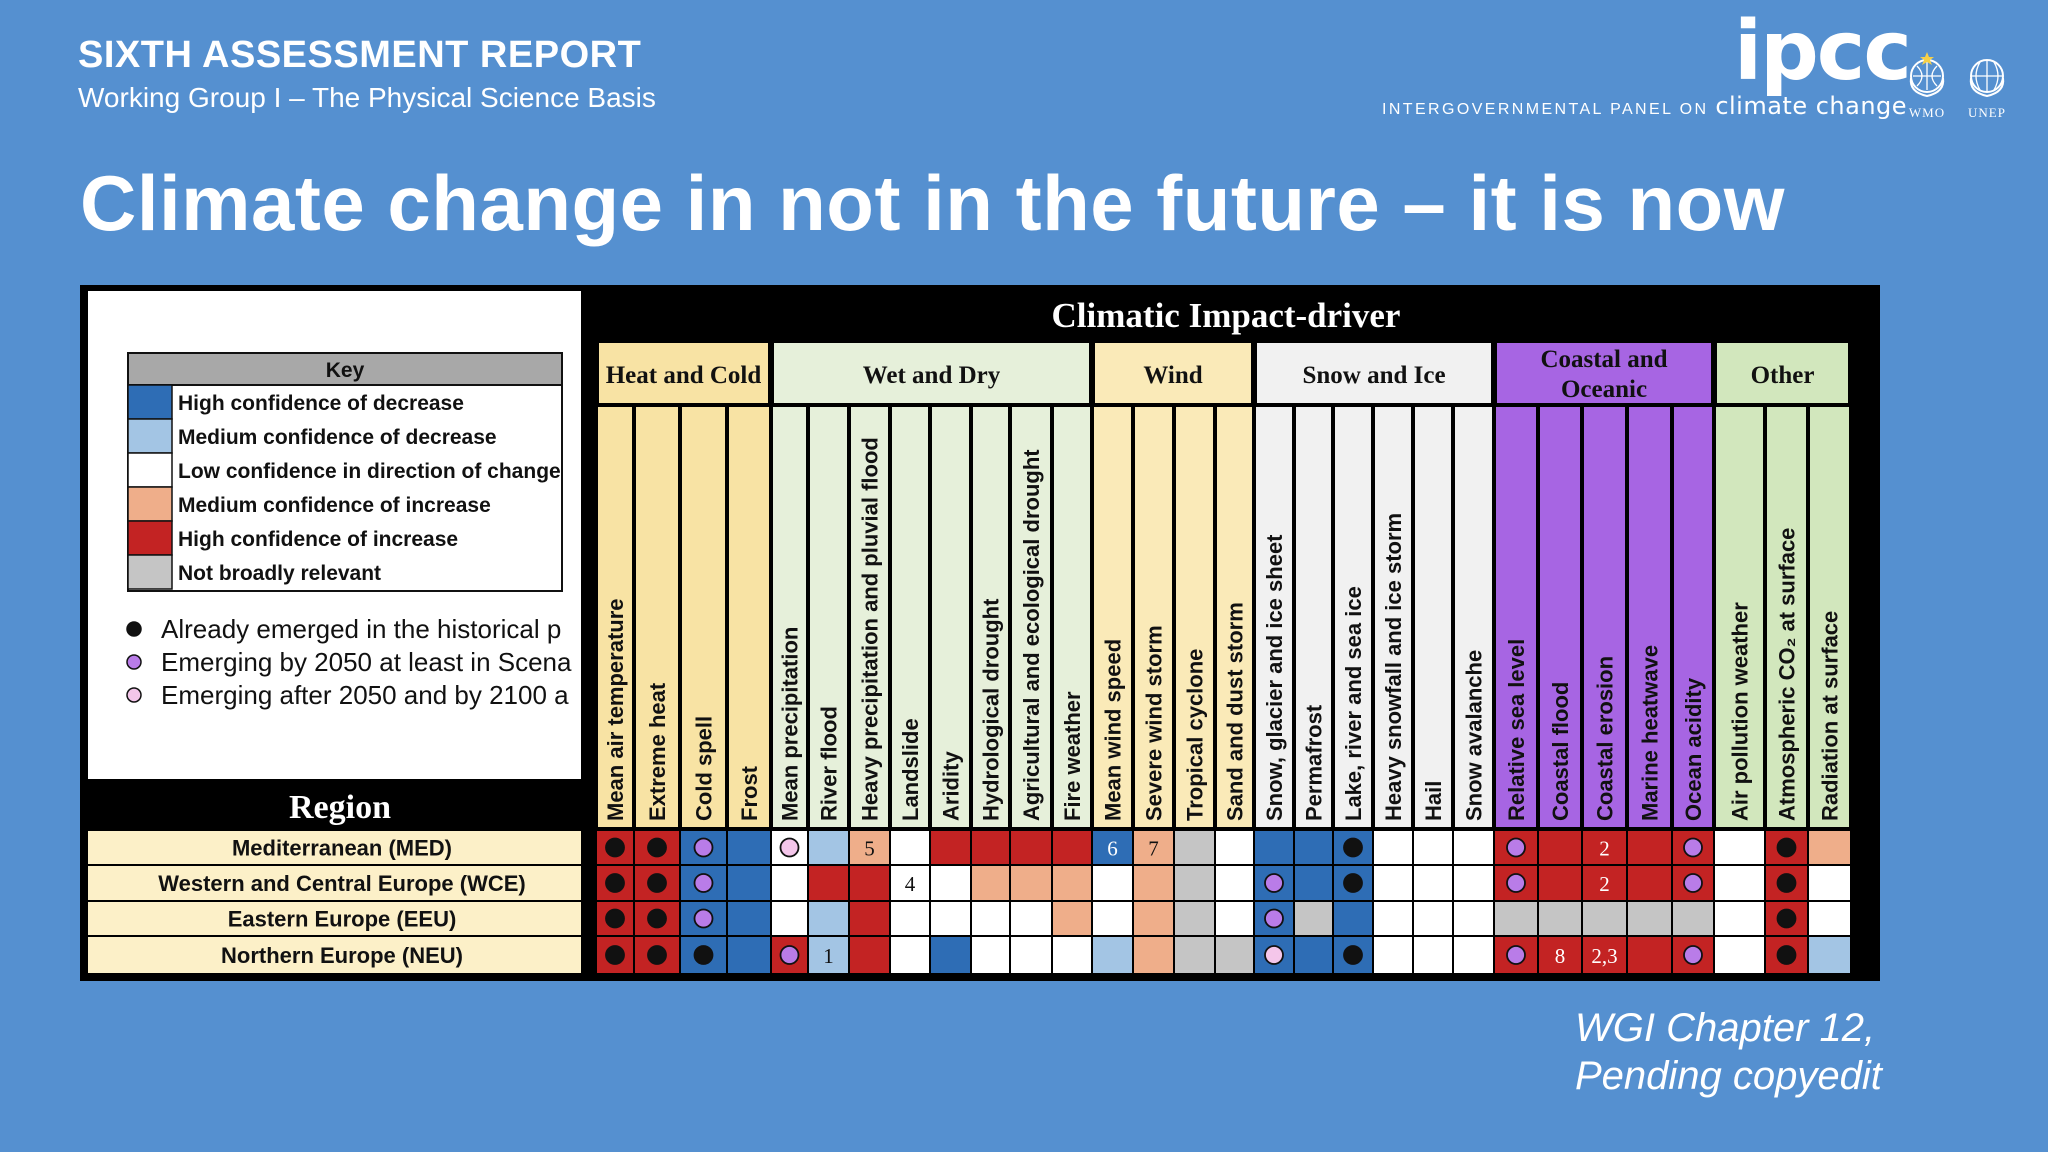 The width and height of the screenshot is (2048, 1152). What do you see at coordinates (318, 539) in the screenshot?
I see `key-label: High confidence of increase` at bounding box center [318, 539].